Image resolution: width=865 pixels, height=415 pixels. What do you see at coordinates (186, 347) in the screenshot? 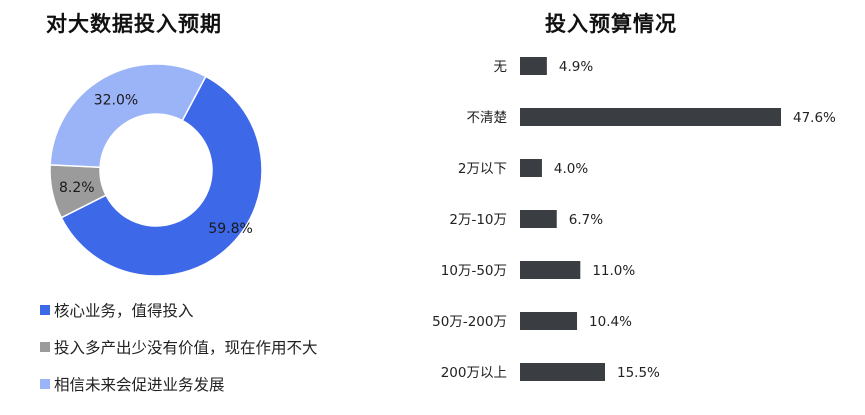
I see `legend-label: 投入多产出少没有价值，现在作用不大` at bounding box center [186, 347].